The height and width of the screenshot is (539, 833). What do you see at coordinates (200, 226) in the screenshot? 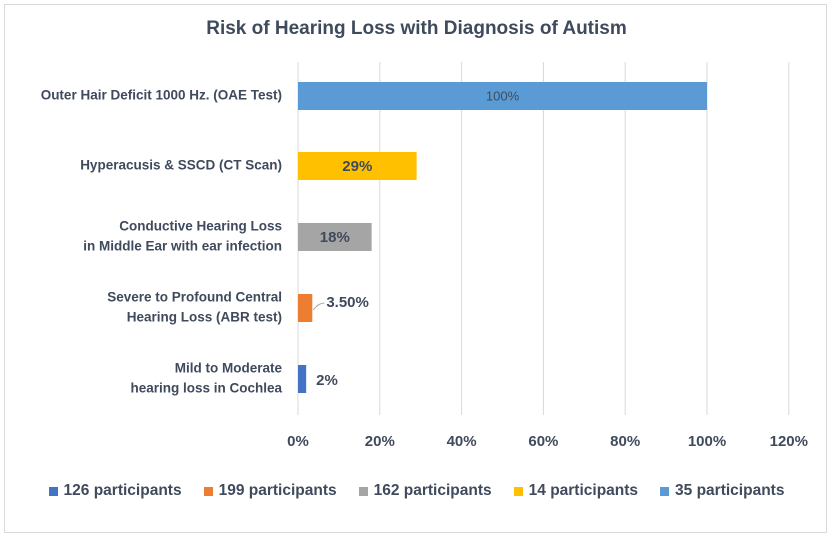
I see `category-label: Conductive Hearing Loss` at bounding box center [200, 226].